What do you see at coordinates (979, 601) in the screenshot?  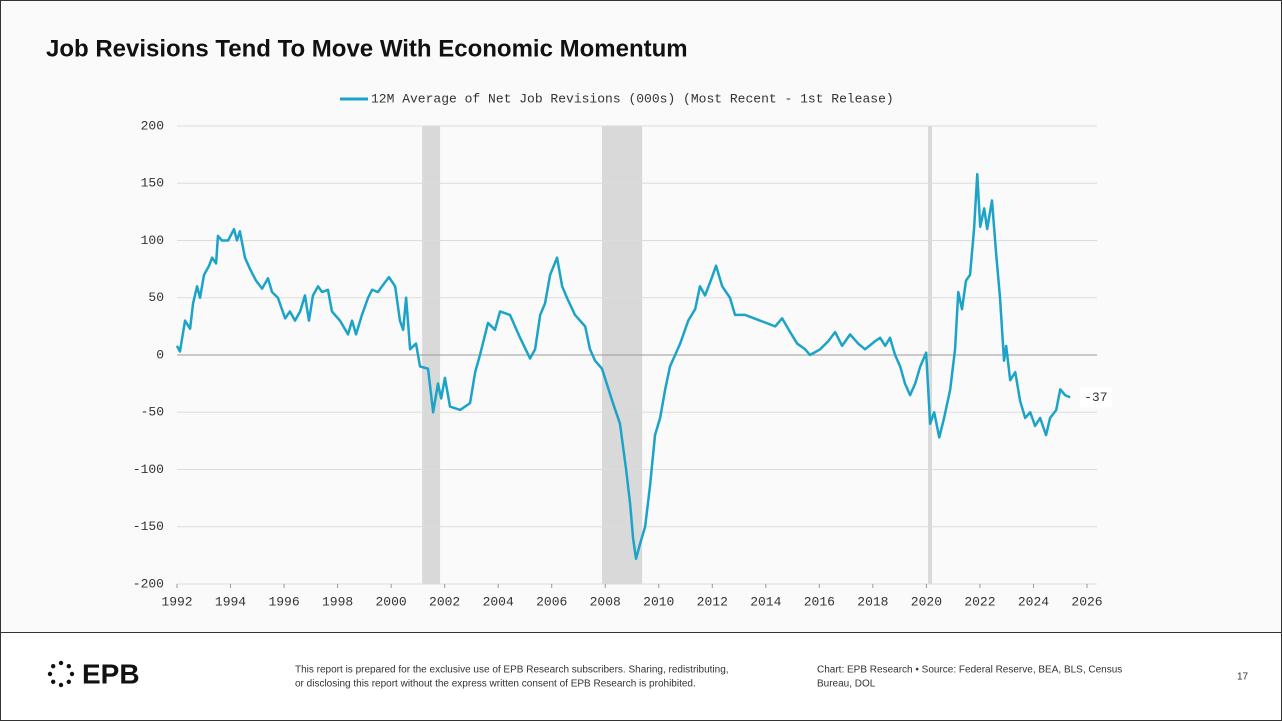 I see `x-tick-label: 2022` at bounding box center [979, 601].